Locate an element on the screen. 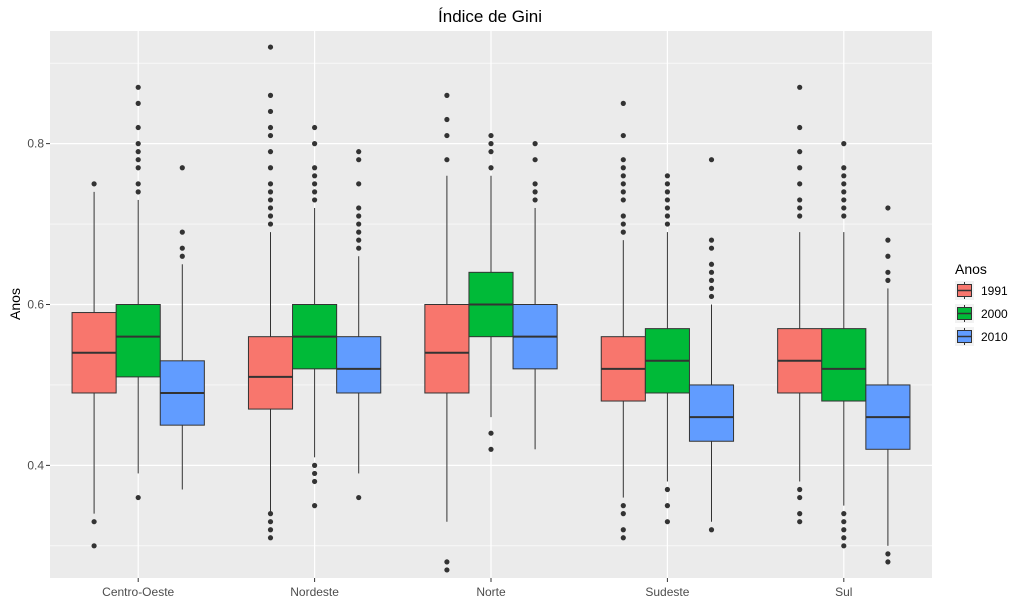 This screenshot has width=1024, height=608. box-2010-norte is located at coordinates (535, 295).